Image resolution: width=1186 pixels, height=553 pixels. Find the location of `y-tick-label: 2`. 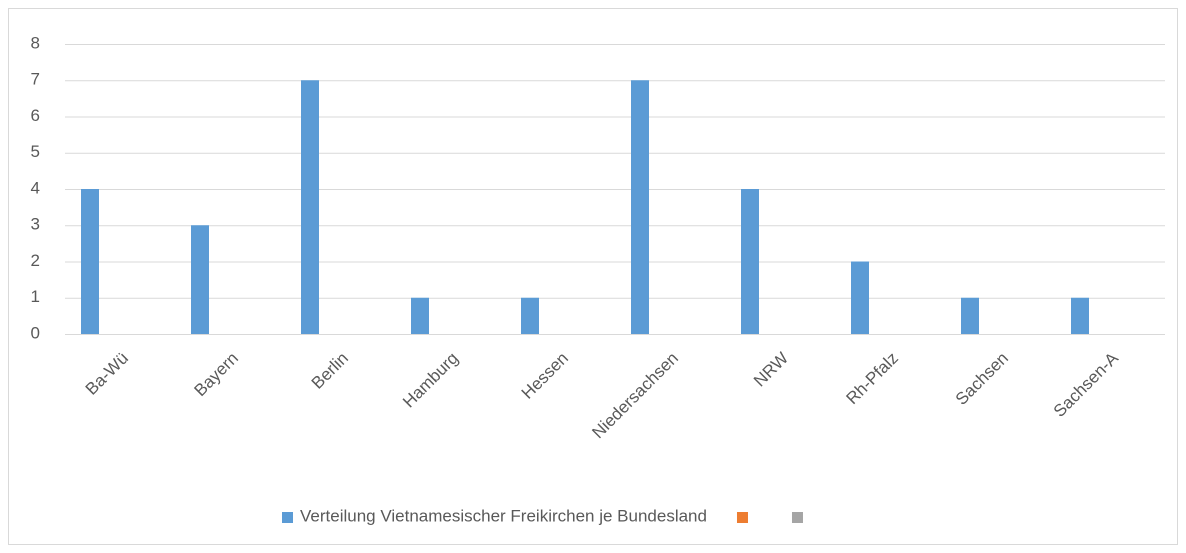

y-tick-label: 2 is located at coordinates (35, 260).